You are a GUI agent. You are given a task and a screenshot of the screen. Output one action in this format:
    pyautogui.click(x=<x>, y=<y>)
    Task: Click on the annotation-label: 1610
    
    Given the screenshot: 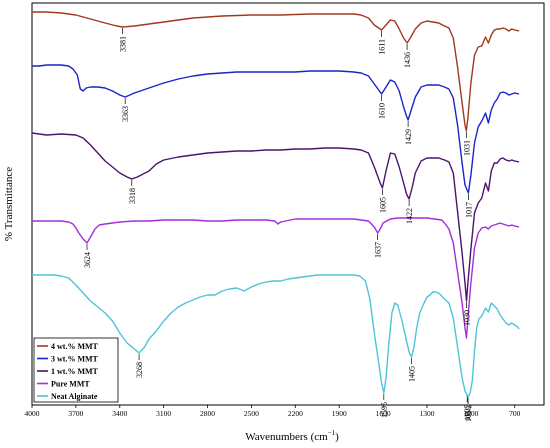 What is the action you would take?
    pyautogui.click(x=382, y=111)
    